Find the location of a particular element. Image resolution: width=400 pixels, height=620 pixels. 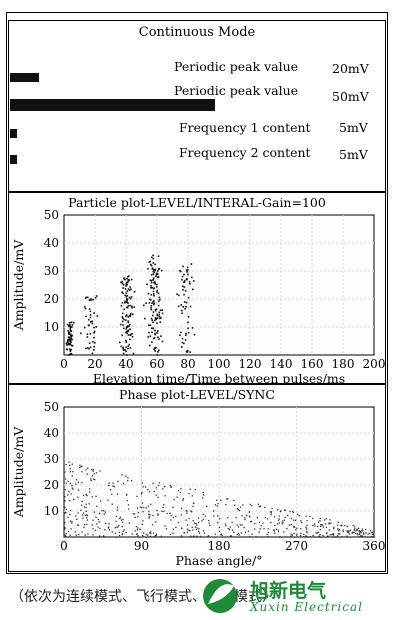

x-tick-label: 90 is located at coordinates (141, 546).